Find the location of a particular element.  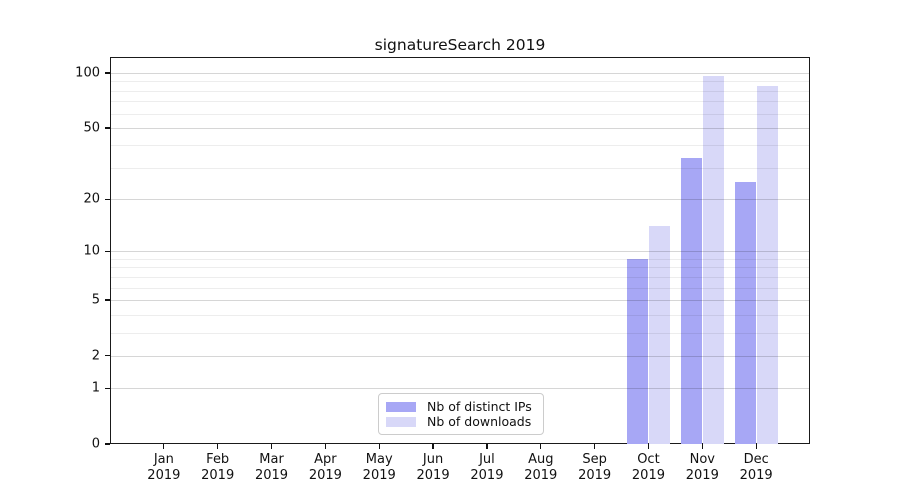

y-tick-label-5: 5 is located at coordinates (95, 300).